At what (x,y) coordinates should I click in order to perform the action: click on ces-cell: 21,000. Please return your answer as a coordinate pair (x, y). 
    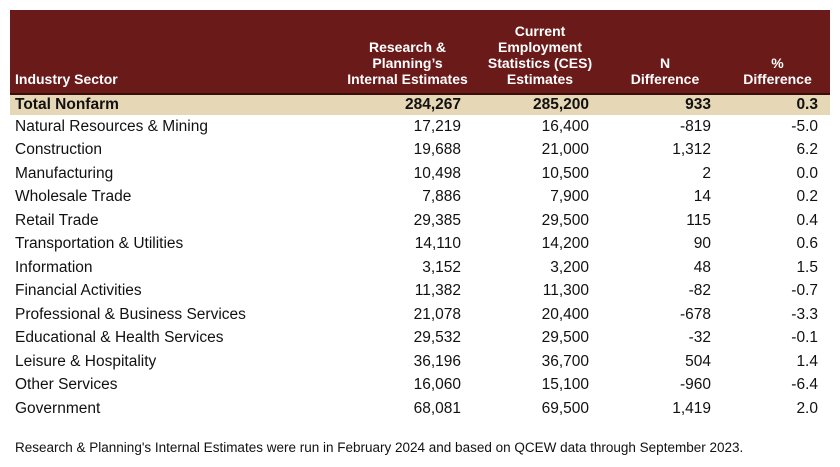
    Looking at the image, I should click on (565, 150).